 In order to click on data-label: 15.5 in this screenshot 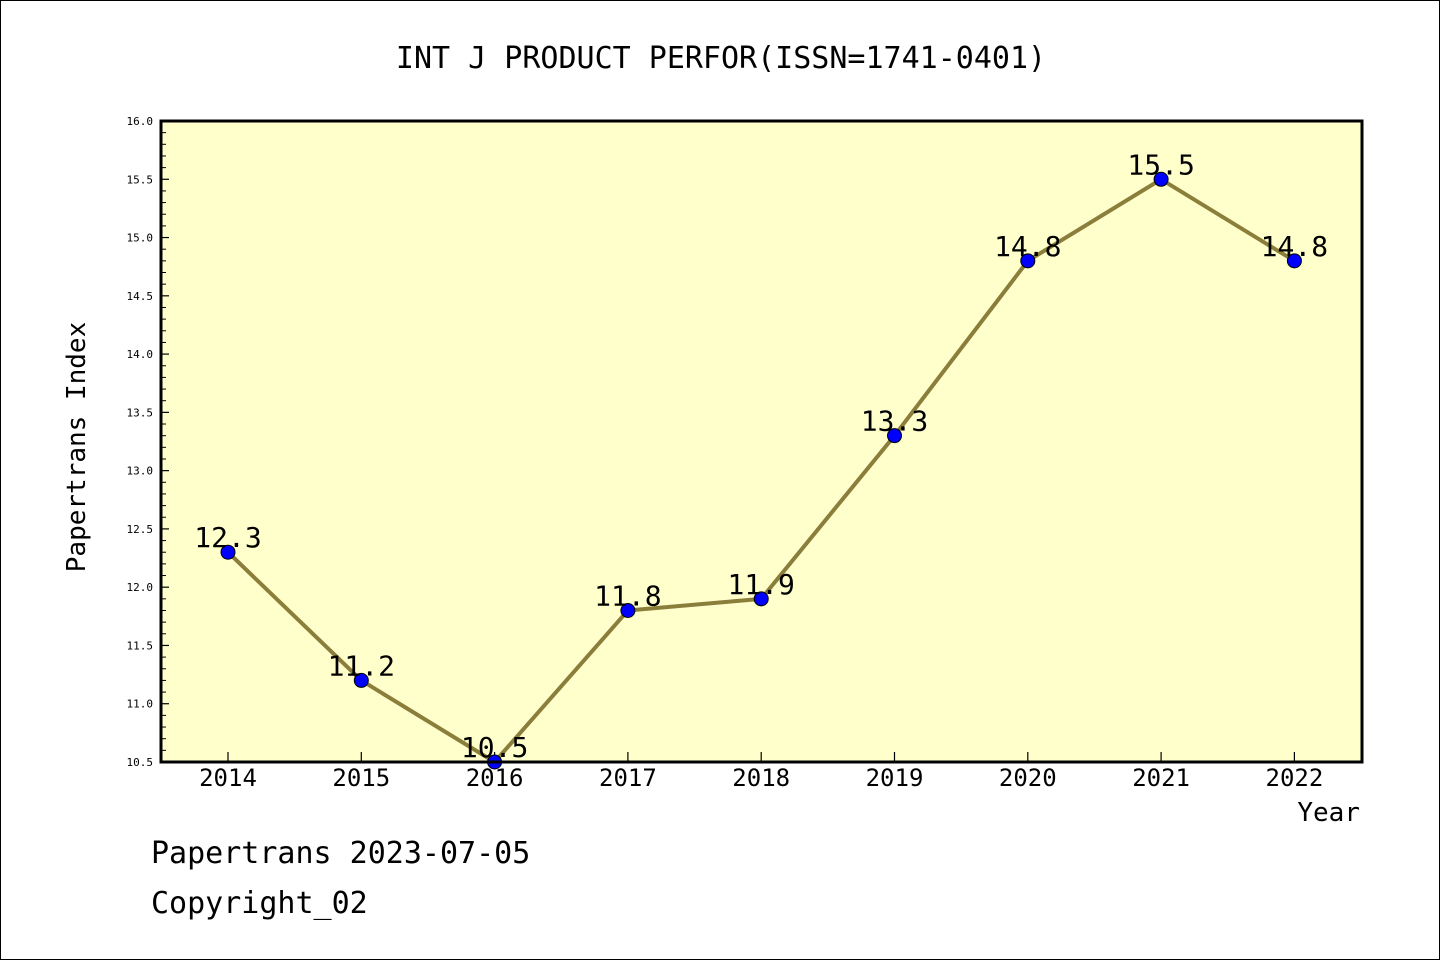, I will do `click(1160, 164)`.